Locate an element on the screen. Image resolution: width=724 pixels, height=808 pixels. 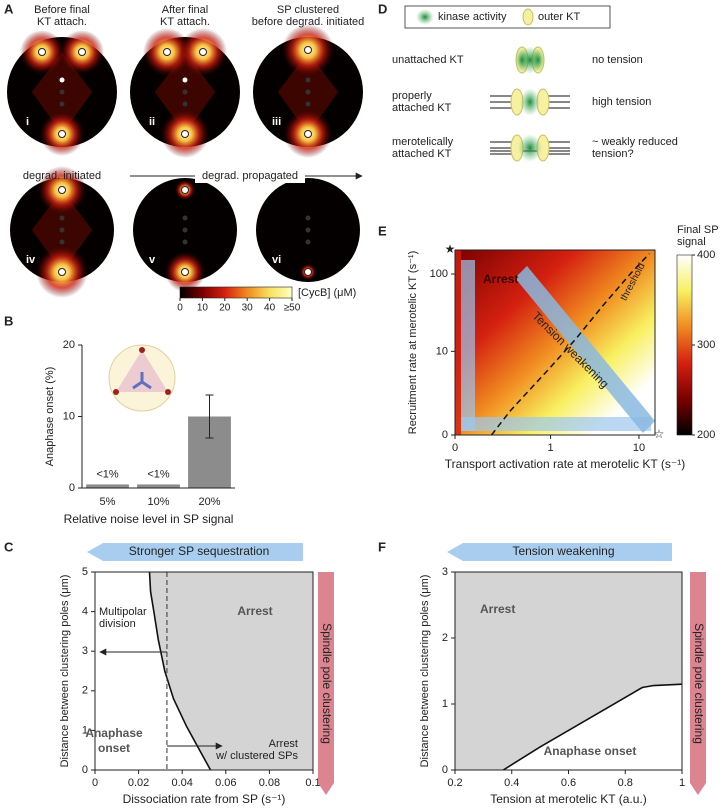
phase-label: degrad. initiated is located at coordinates (62, 176).